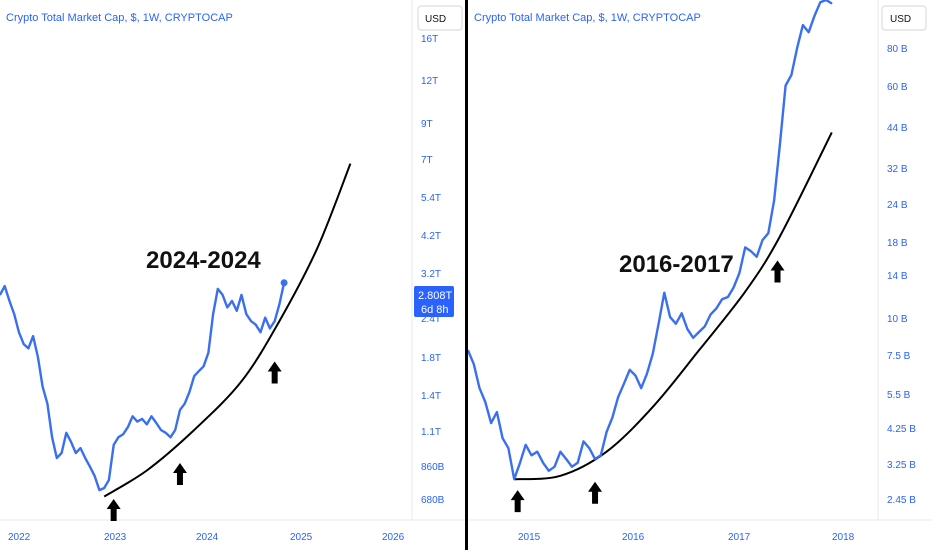  What do you see at coordinates (301, 537) in the screenshot?
I see `left-x-tick: 2025` at bounding box center [301, 537].